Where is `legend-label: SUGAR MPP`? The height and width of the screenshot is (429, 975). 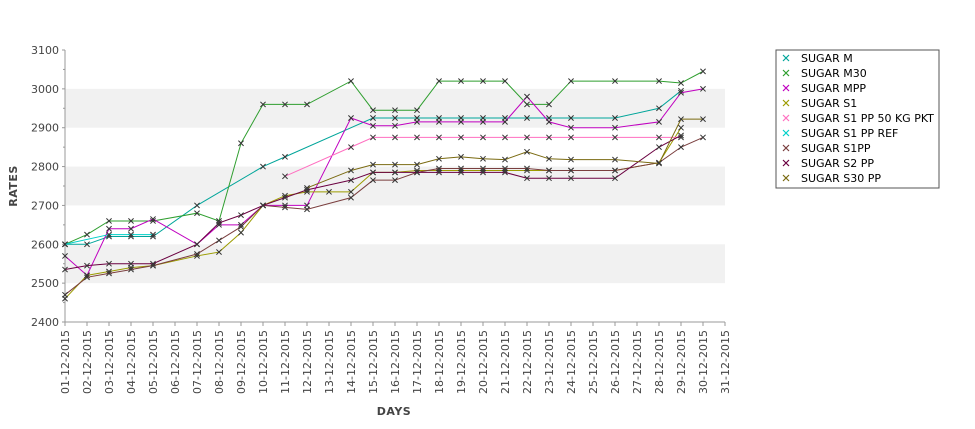
legend-label: SUGAR MPP is located at coordinates (833, 88).